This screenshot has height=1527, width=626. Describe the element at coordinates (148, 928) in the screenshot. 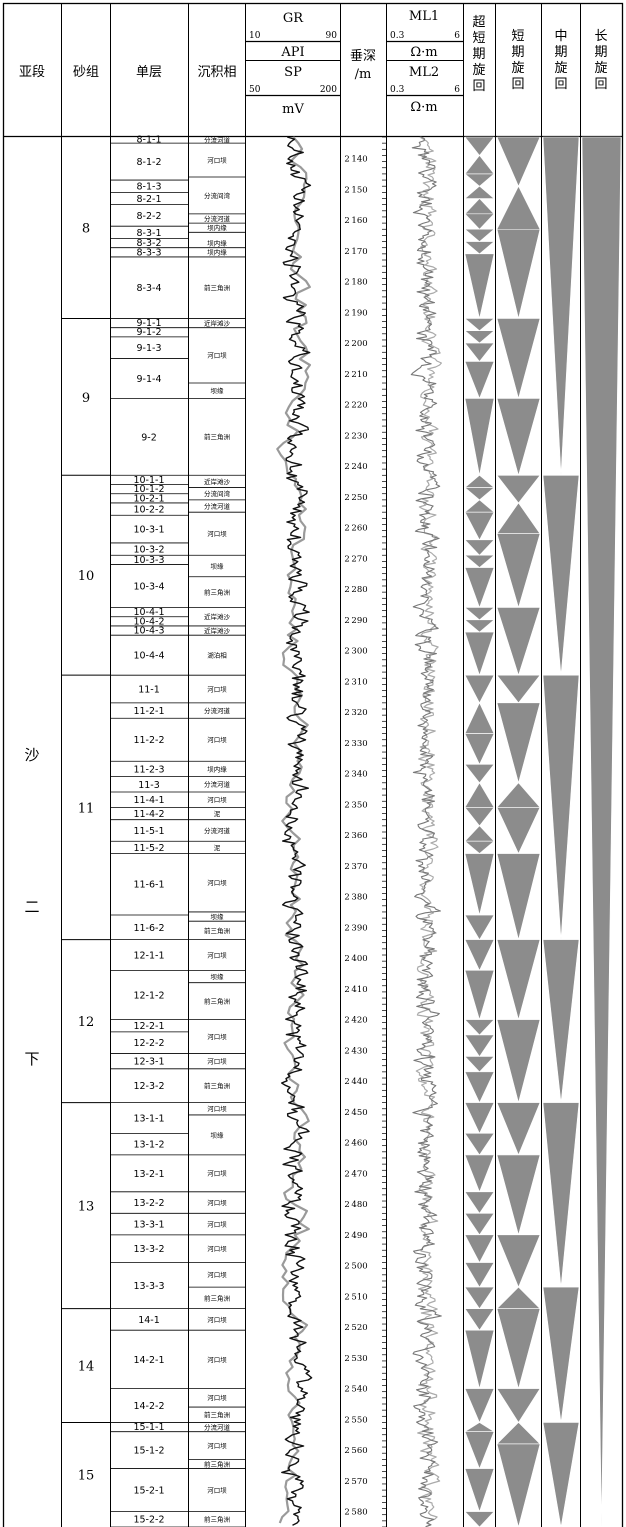

I see `layer-label: 11-6-2` at that location.